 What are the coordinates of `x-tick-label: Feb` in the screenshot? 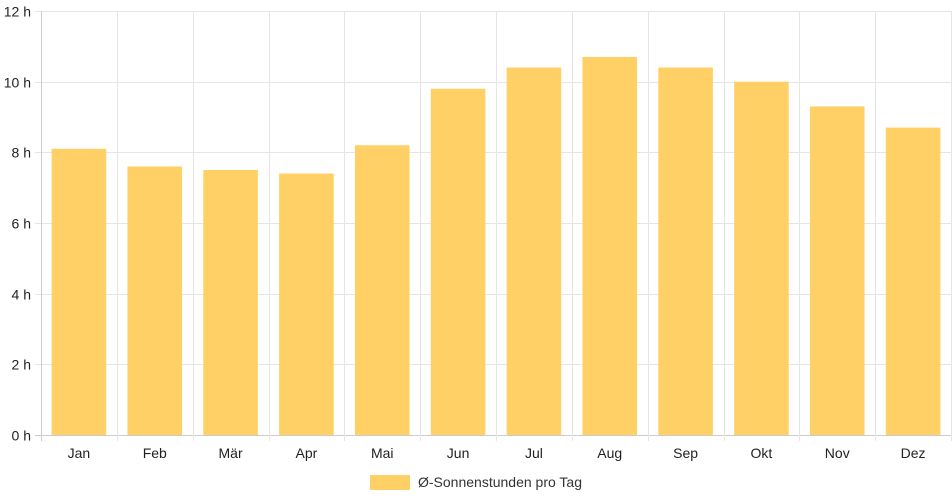 It's located at (155, 453).